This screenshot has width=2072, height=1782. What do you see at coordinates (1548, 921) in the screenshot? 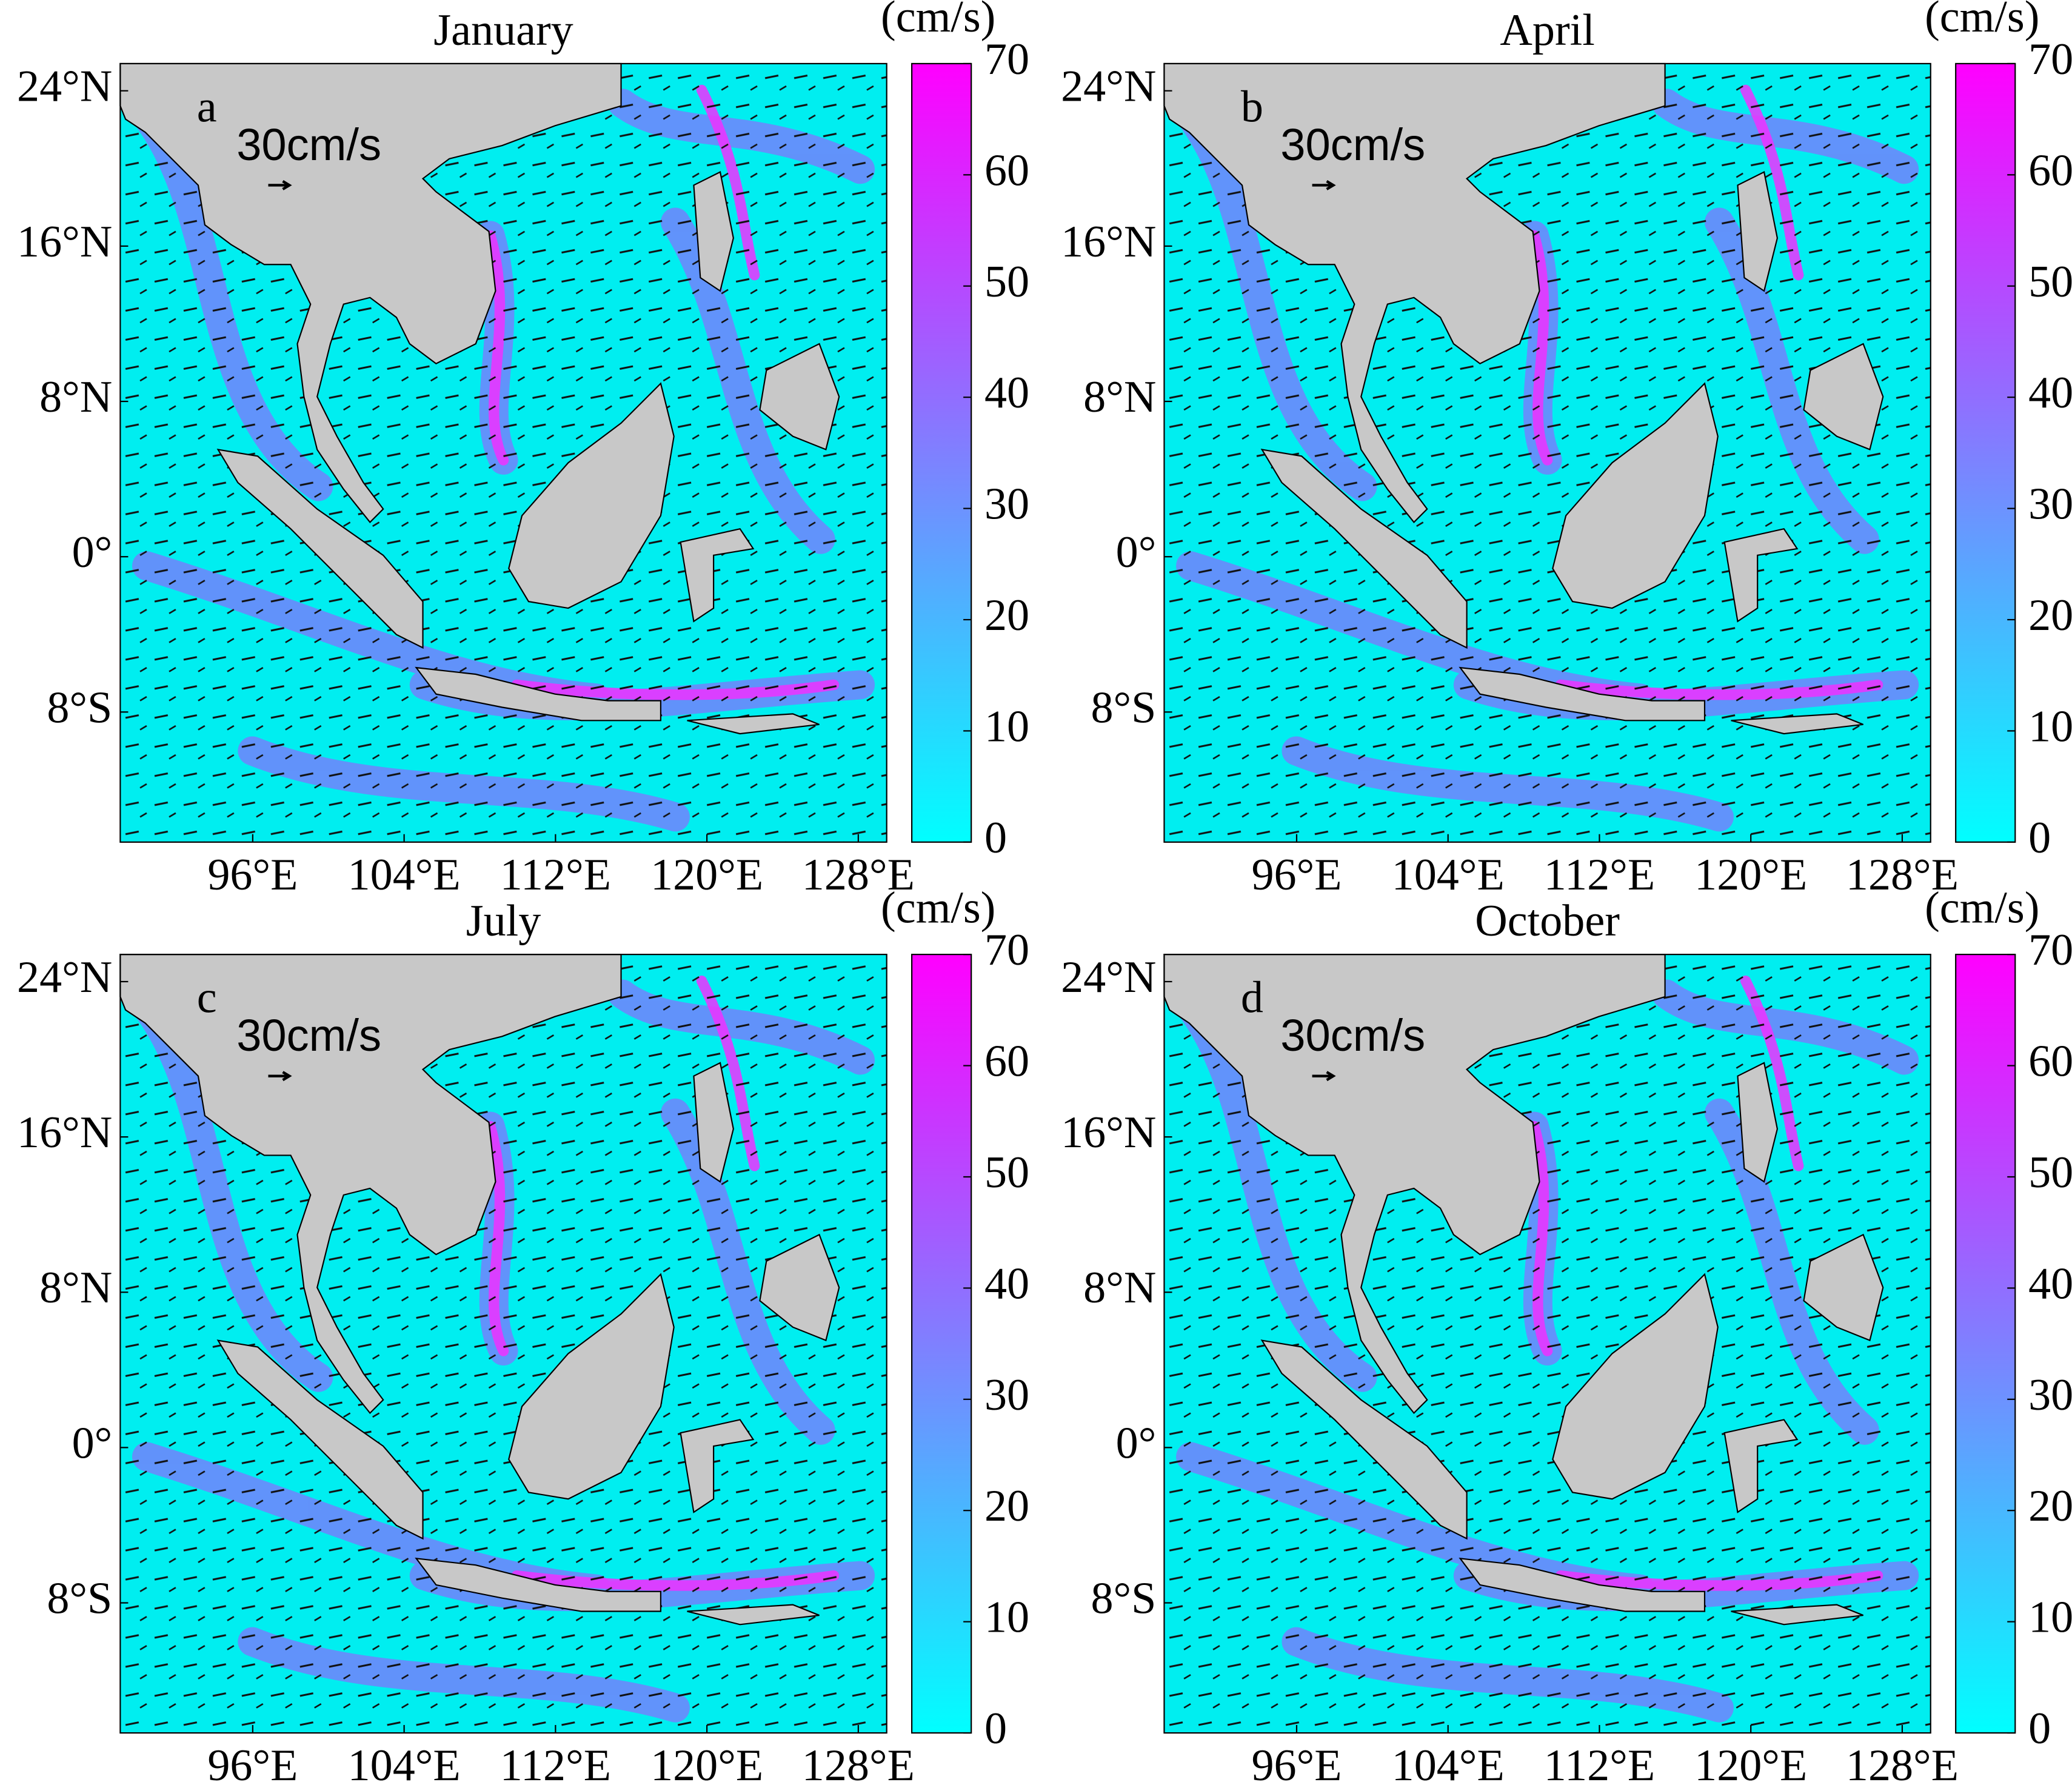
I see `panel-title: October` at bounding box center [1548, 921].